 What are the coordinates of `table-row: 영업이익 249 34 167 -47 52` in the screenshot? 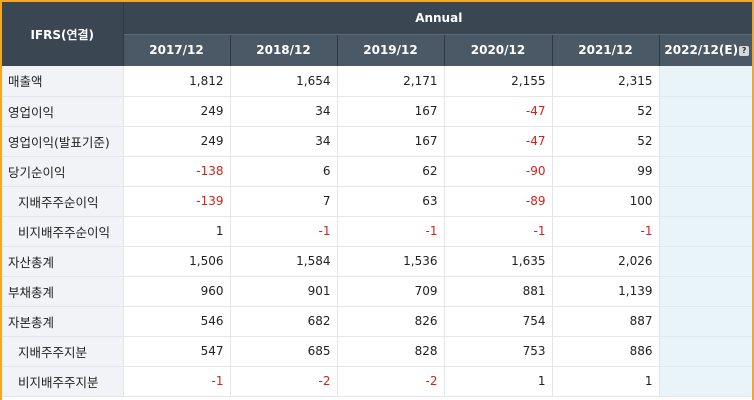 It's located at (377, 111).